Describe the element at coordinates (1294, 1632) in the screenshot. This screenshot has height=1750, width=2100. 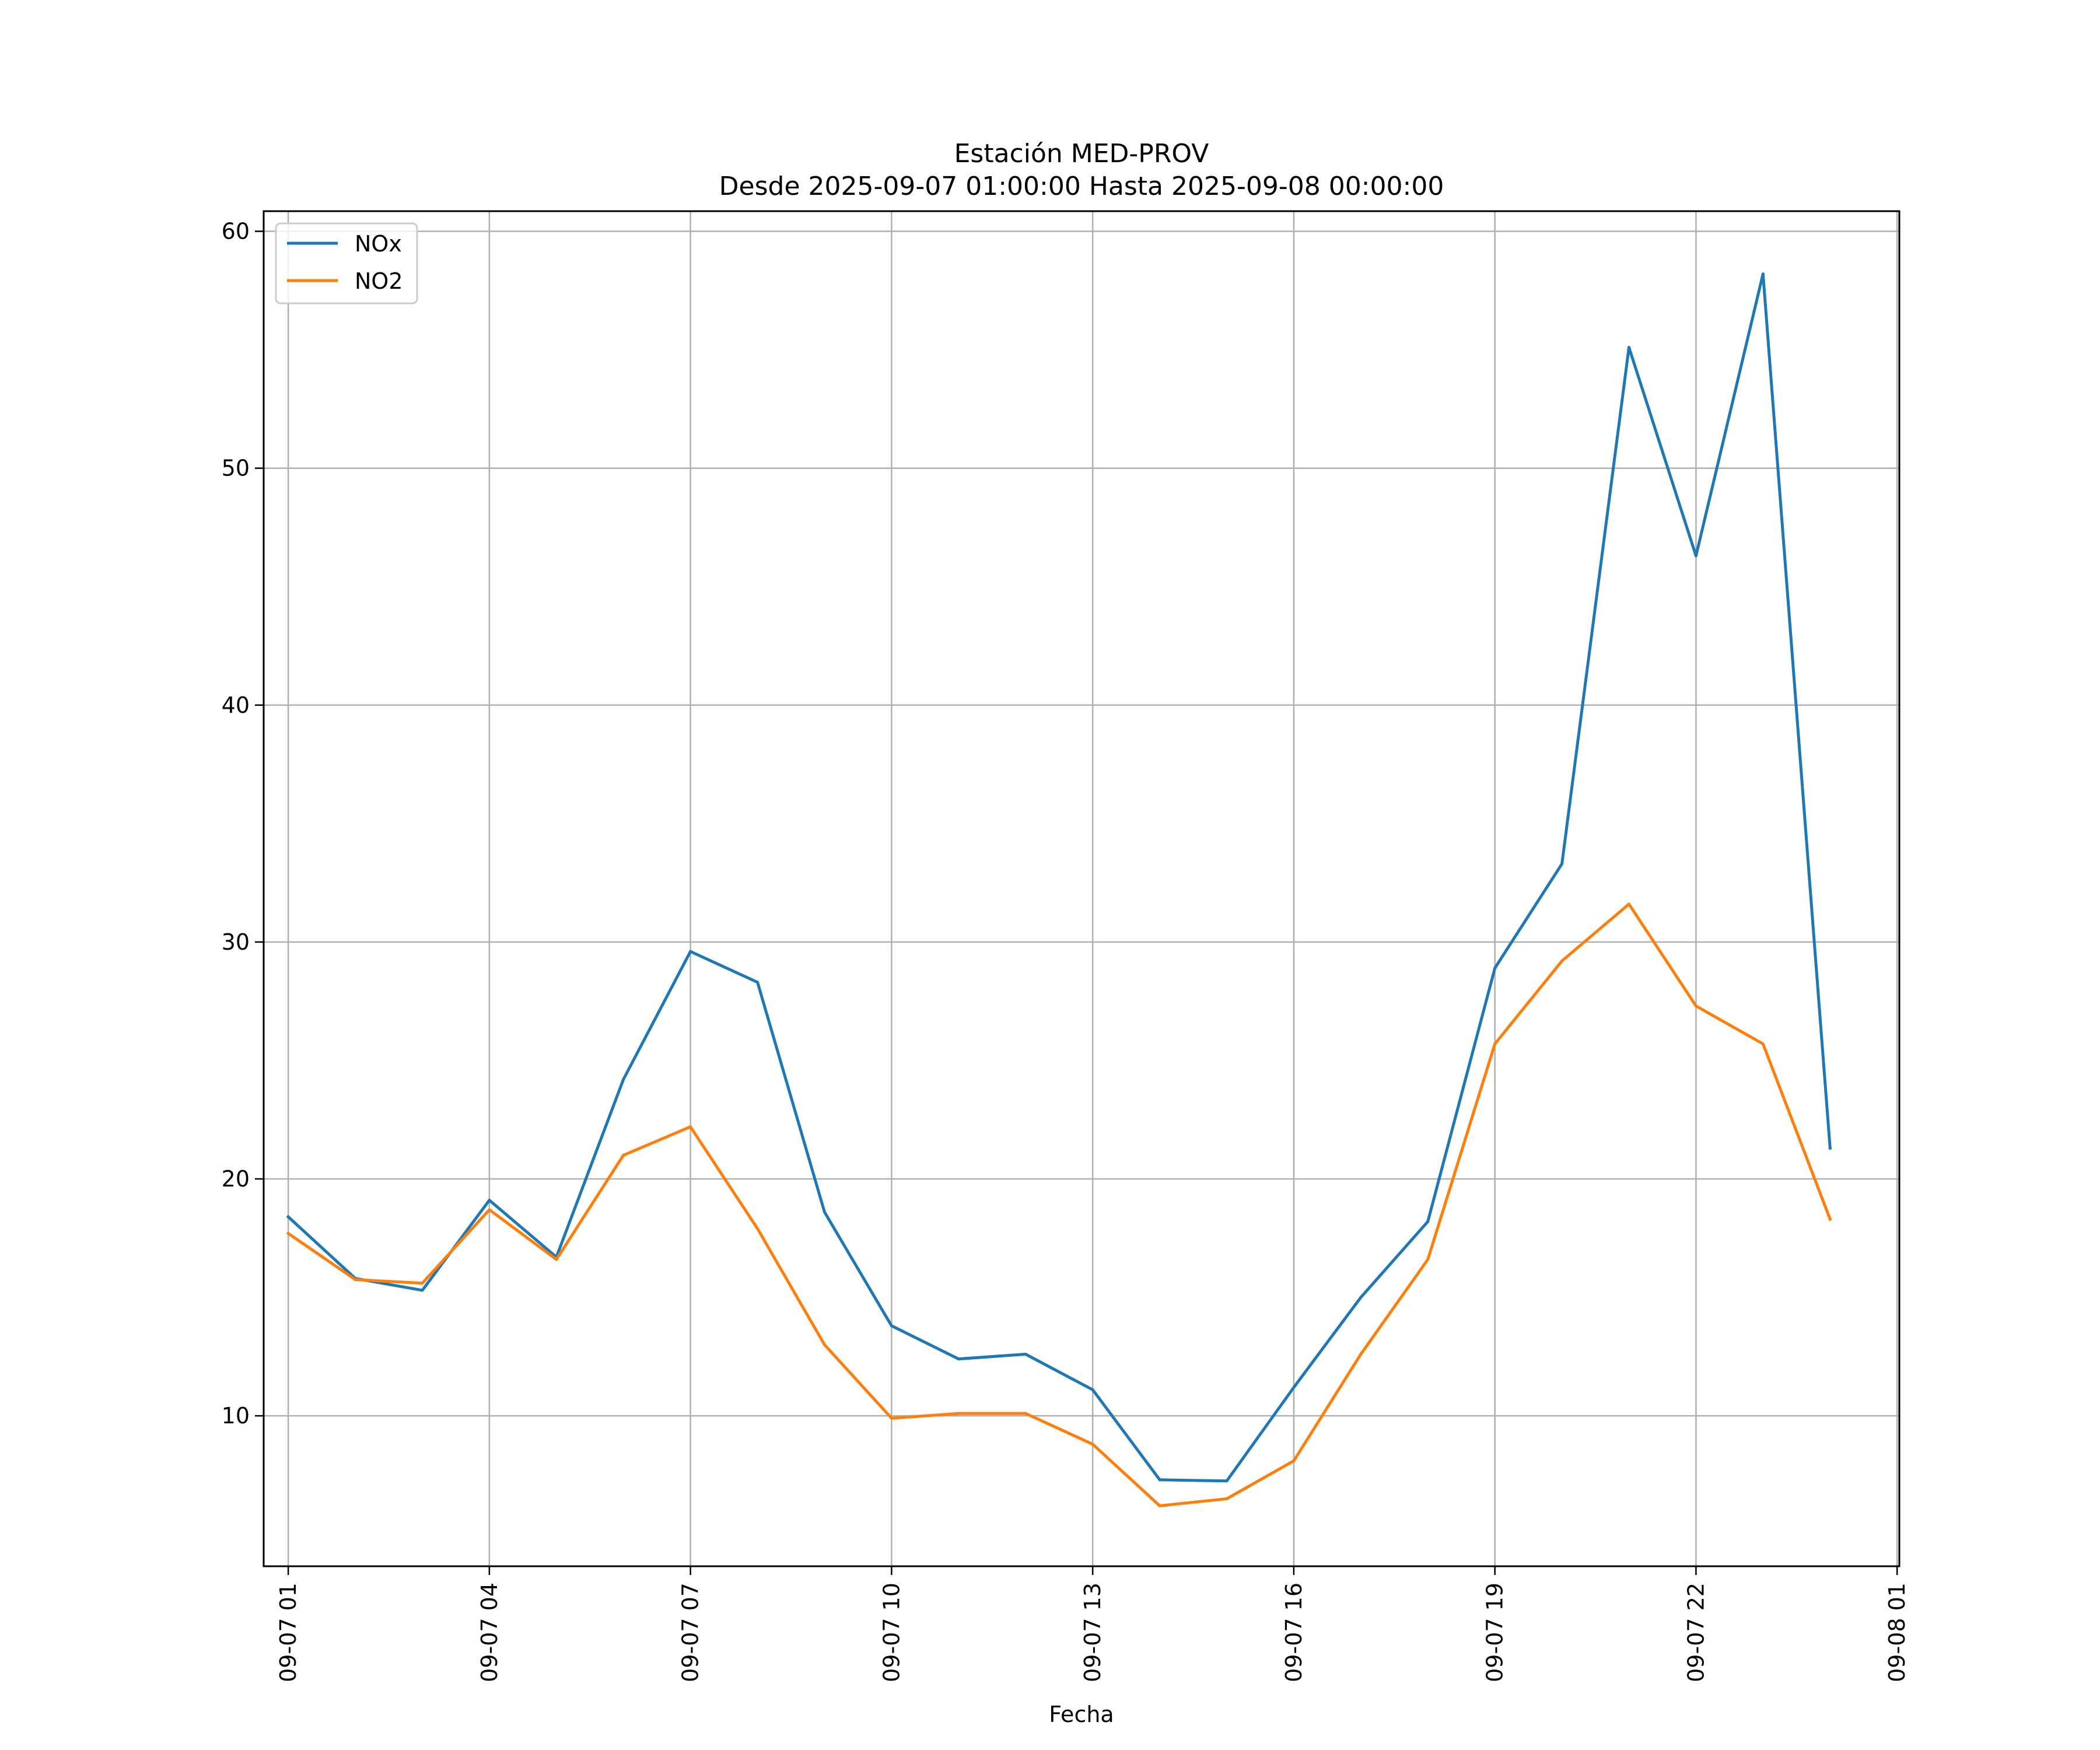
I see `x-tick-label: 09-07 16` at that location.